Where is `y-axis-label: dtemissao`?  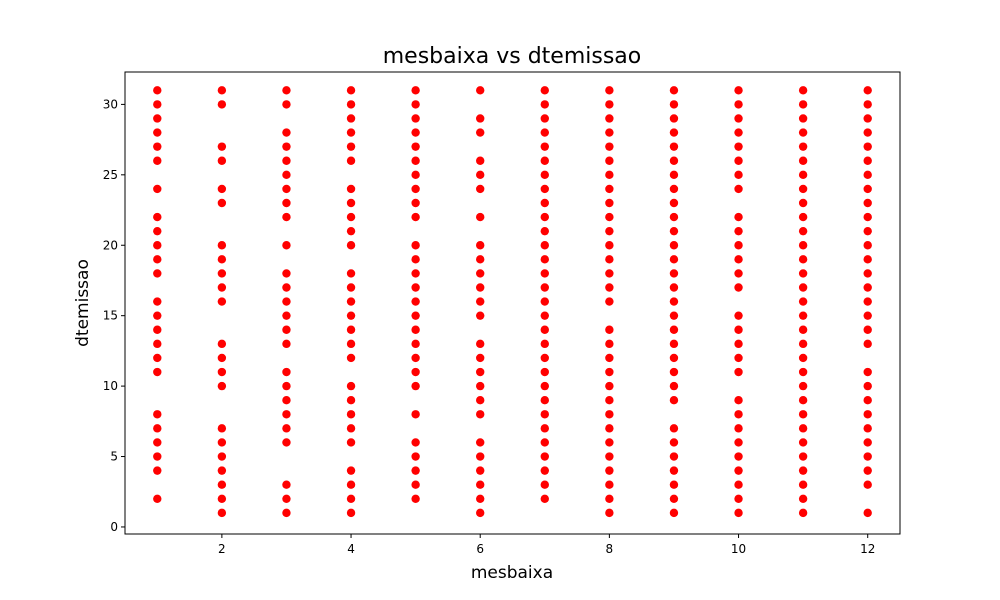 y-axis-label: dtemissao is located at coordinates (83, 303).